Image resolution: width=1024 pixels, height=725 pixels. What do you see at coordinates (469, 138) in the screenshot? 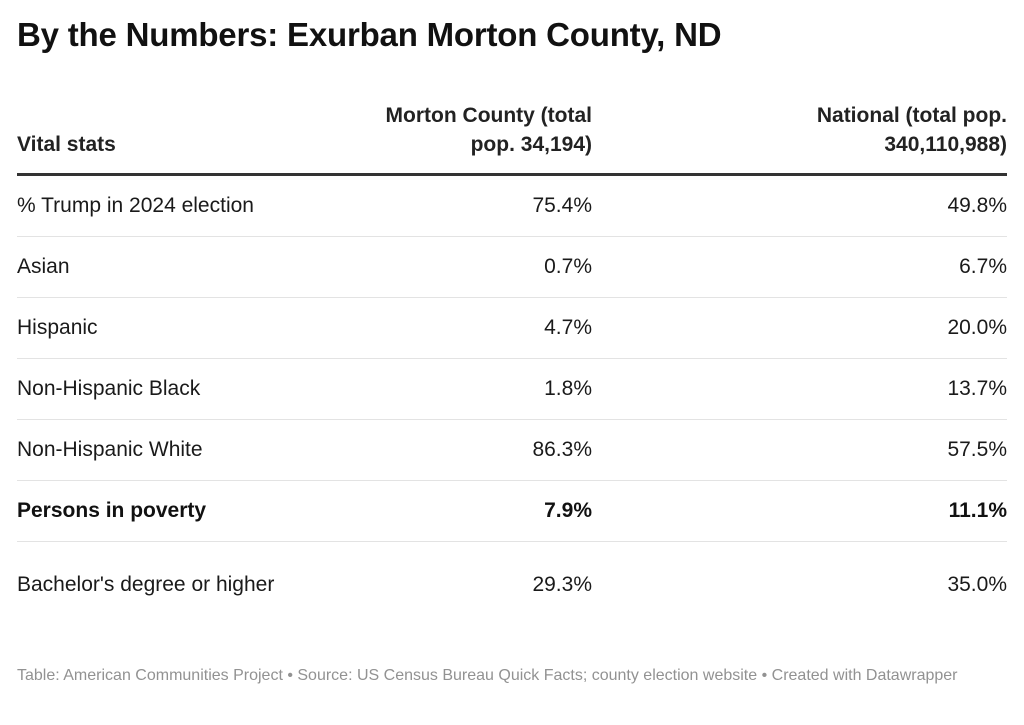
I see `column-header-morton-county: Morton County (total pop. 34,194)` at bounding box center [469, 138].